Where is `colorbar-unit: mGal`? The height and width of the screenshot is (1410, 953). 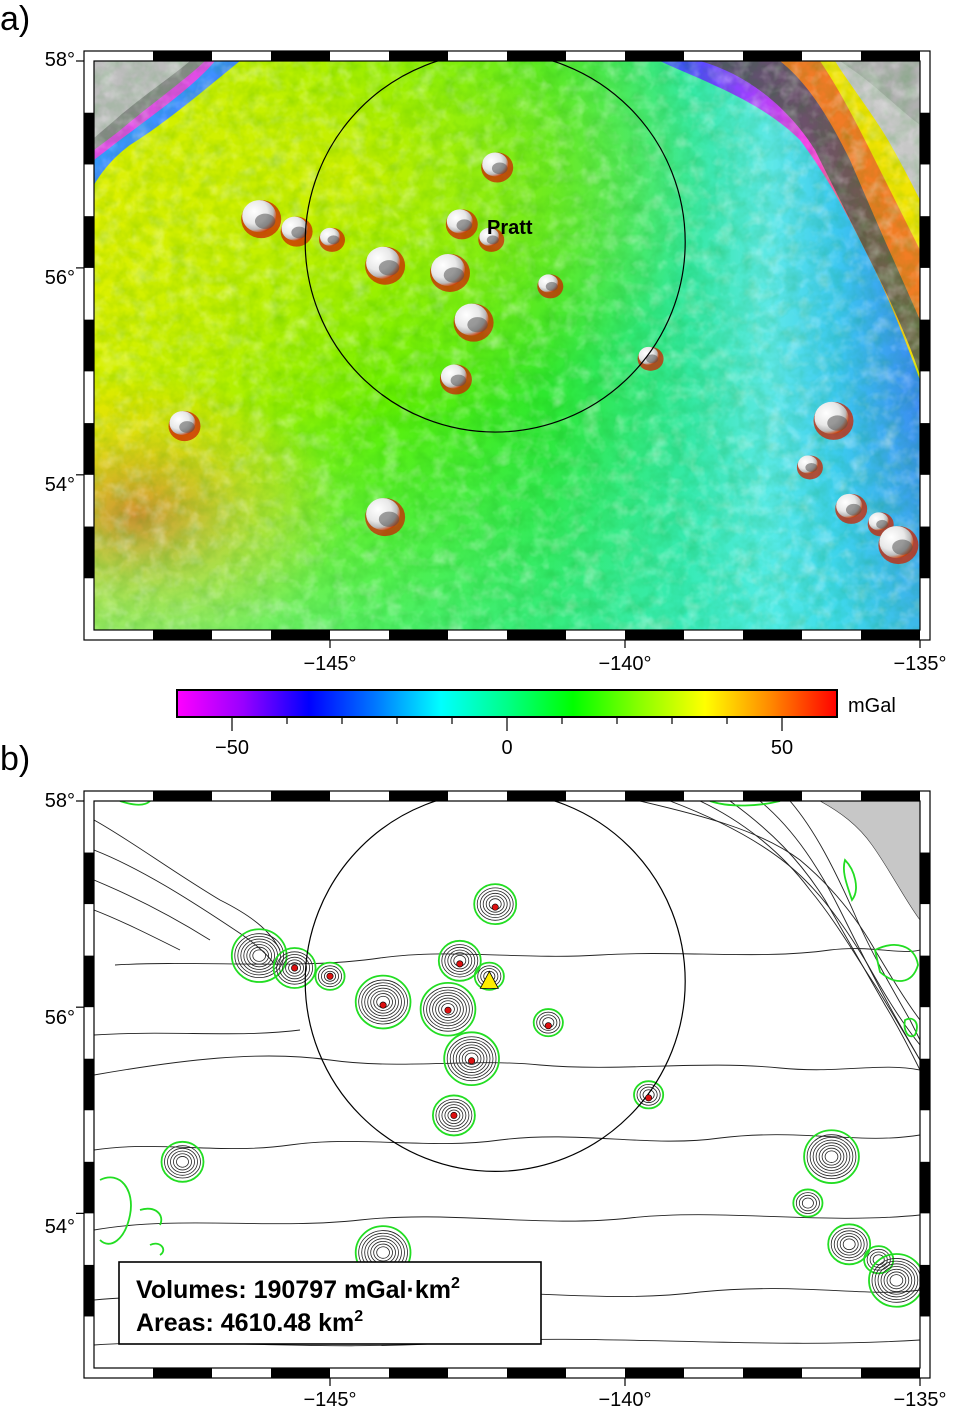 colorbar-unit: mGal is located at coordinates (872, 706).